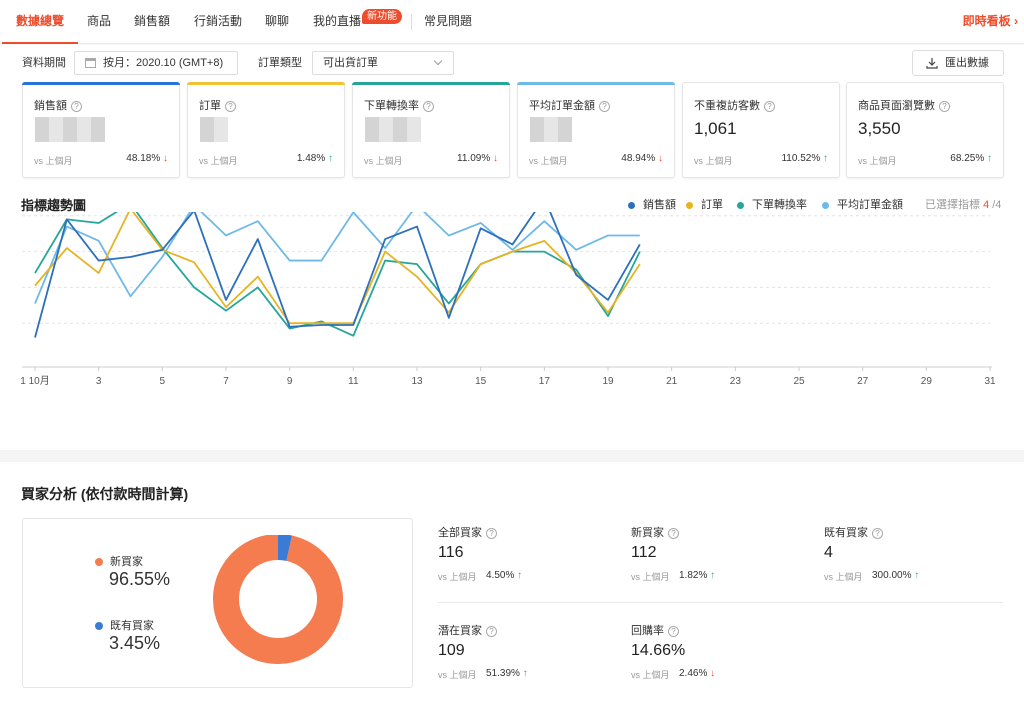  I want to click on period-selector: 按月：2020.10 (GMT+8), so click(156, 63).